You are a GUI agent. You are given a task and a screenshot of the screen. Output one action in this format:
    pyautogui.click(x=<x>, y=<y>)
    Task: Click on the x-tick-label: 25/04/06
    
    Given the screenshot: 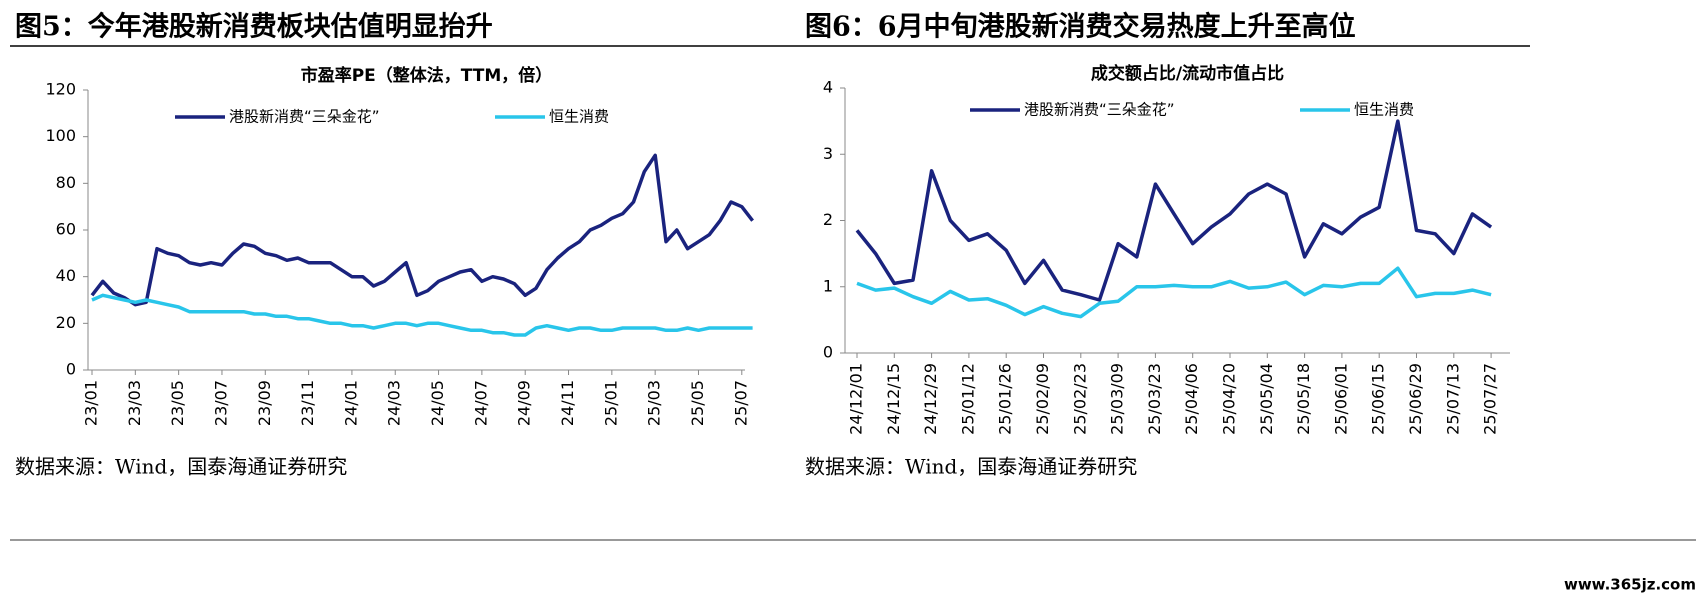 What is the action you would take?
    pyautogui.click(x=1191, y=399)
    